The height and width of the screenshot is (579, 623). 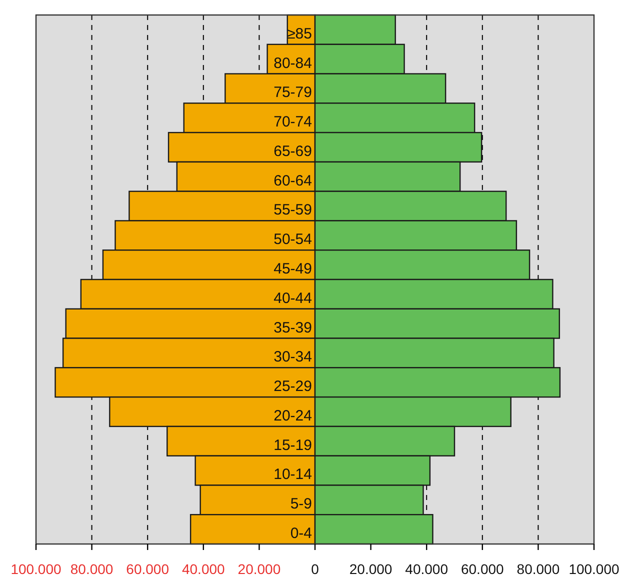 What do you see at coordinates (315, 569) in the screenshot?
I see `x-tick-label: 0` at bounding box center [315, 569].